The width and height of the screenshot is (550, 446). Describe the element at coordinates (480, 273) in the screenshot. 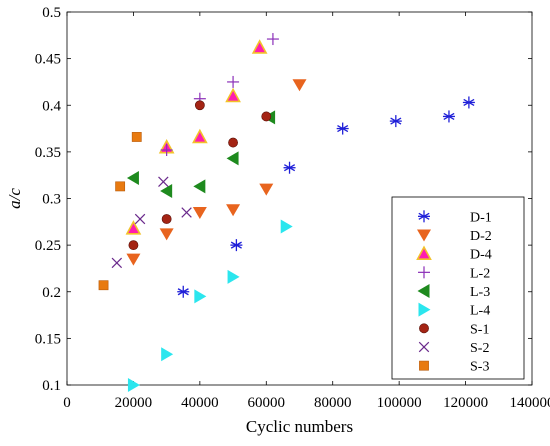

I see `legend-label: L-2` at that location.